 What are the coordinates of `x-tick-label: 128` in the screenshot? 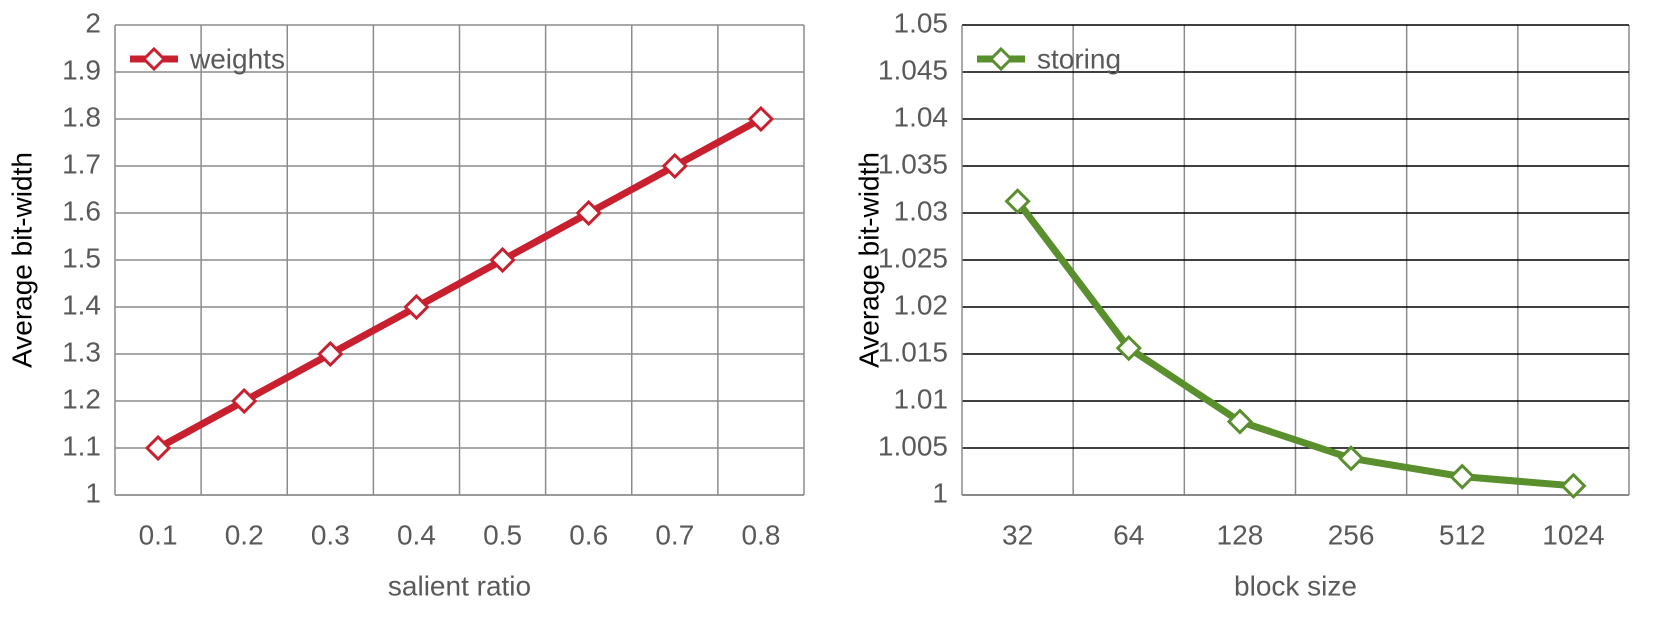 It's located at (1240, 534).